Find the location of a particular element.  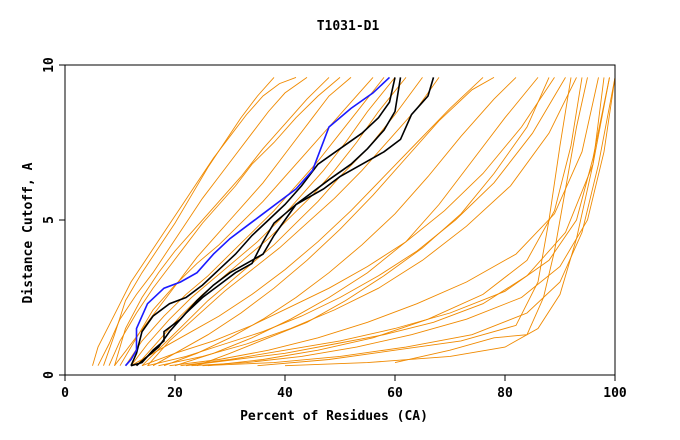

x-tick-label: 100 is located at coordinates (615, 393).